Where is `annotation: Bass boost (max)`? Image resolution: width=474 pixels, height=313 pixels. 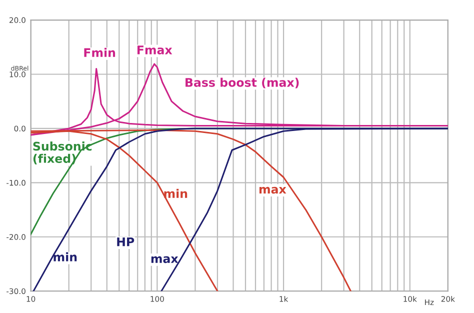 annotation: Bass boost (max) is located at coordinates (242, 83).